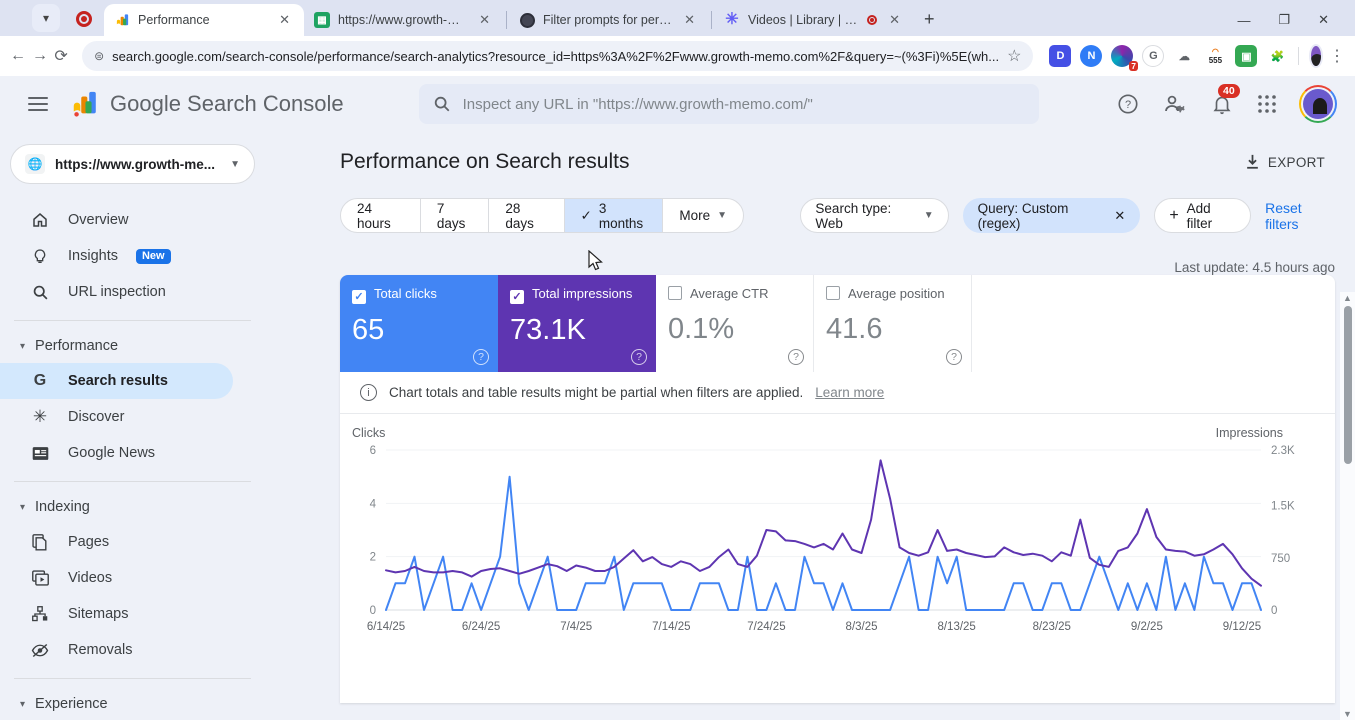 The height and width of the screenshot is (720, 1355). What do you see at coordinates (1318, 104) in the screenshot?
I see `account-avatar` at bounding box center [1318, 104].